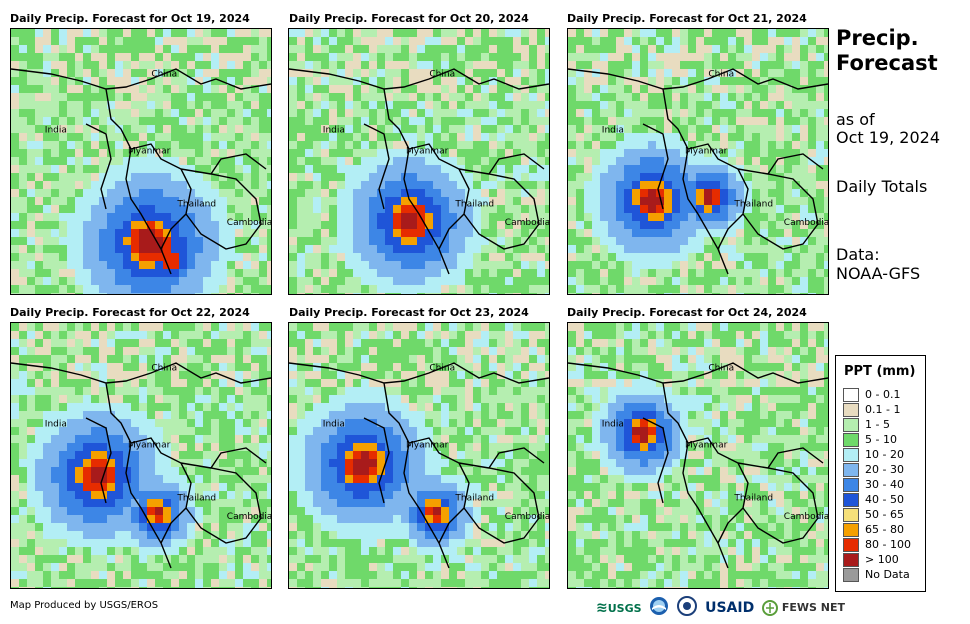 The width and height of the screenshot is (970, 624). What do you see at coordinates (442, 75) in the screenshot?
I see `map-label-china: China` at bounding box center [442, 75].